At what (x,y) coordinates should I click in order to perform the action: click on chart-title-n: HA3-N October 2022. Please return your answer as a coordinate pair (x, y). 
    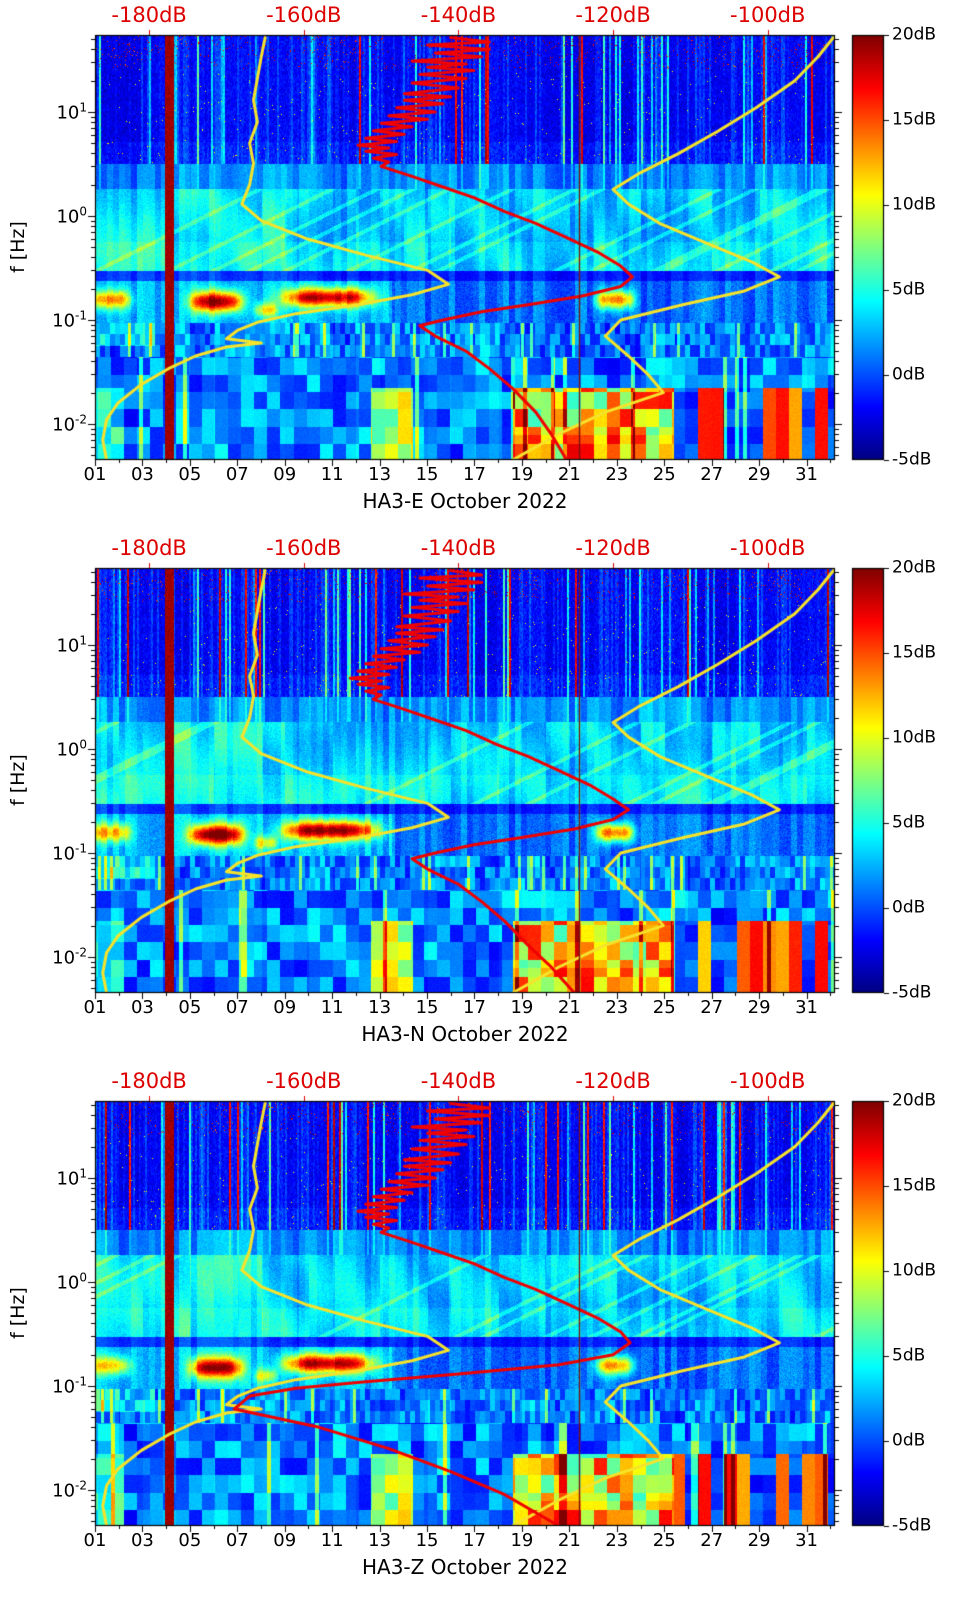
    Looking at the image, I should click on (465, 1034).